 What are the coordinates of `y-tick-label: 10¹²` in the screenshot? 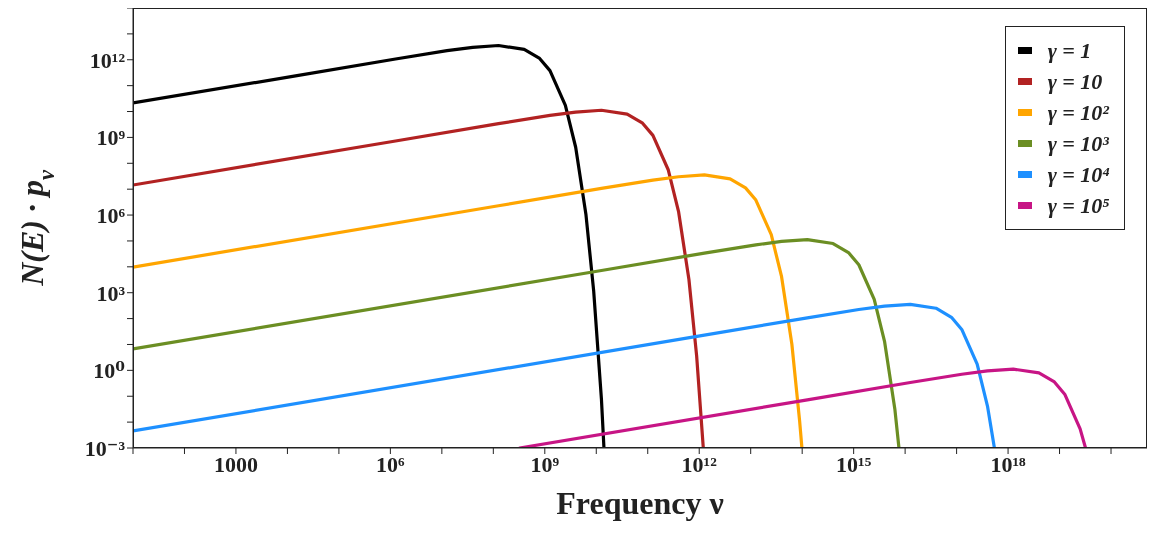 It's located at (107, 60).